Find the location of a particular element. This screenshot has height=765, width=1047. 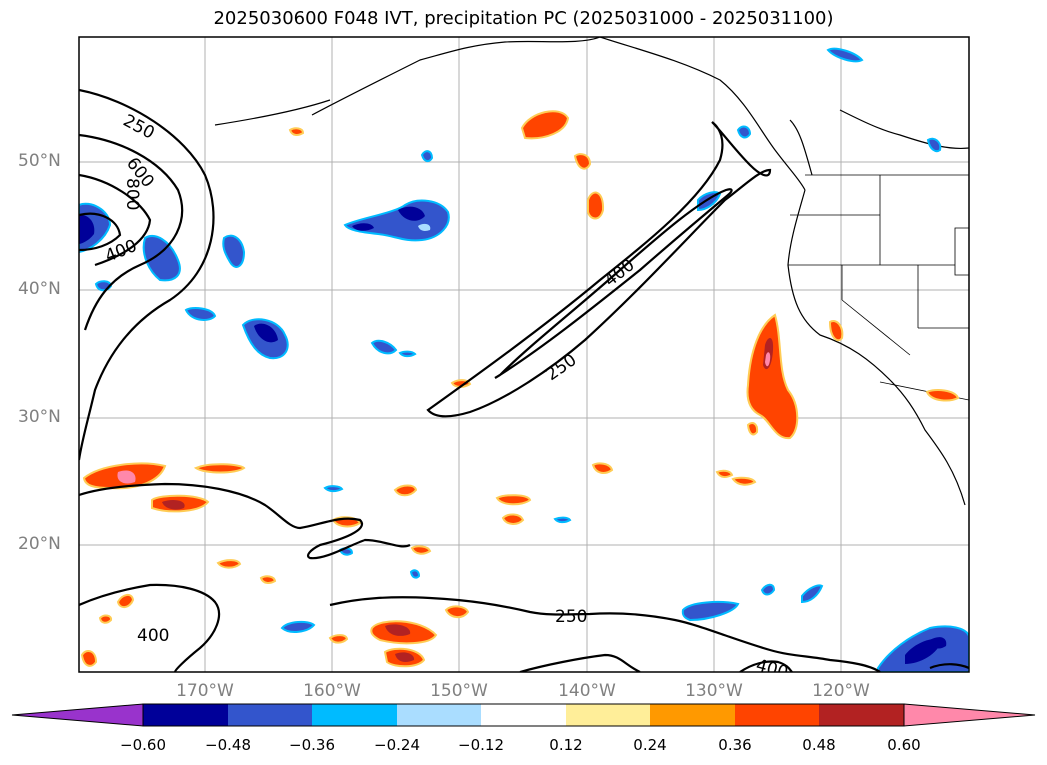

colorbar-tick: −0.60 is located at coordinates (143, 745).